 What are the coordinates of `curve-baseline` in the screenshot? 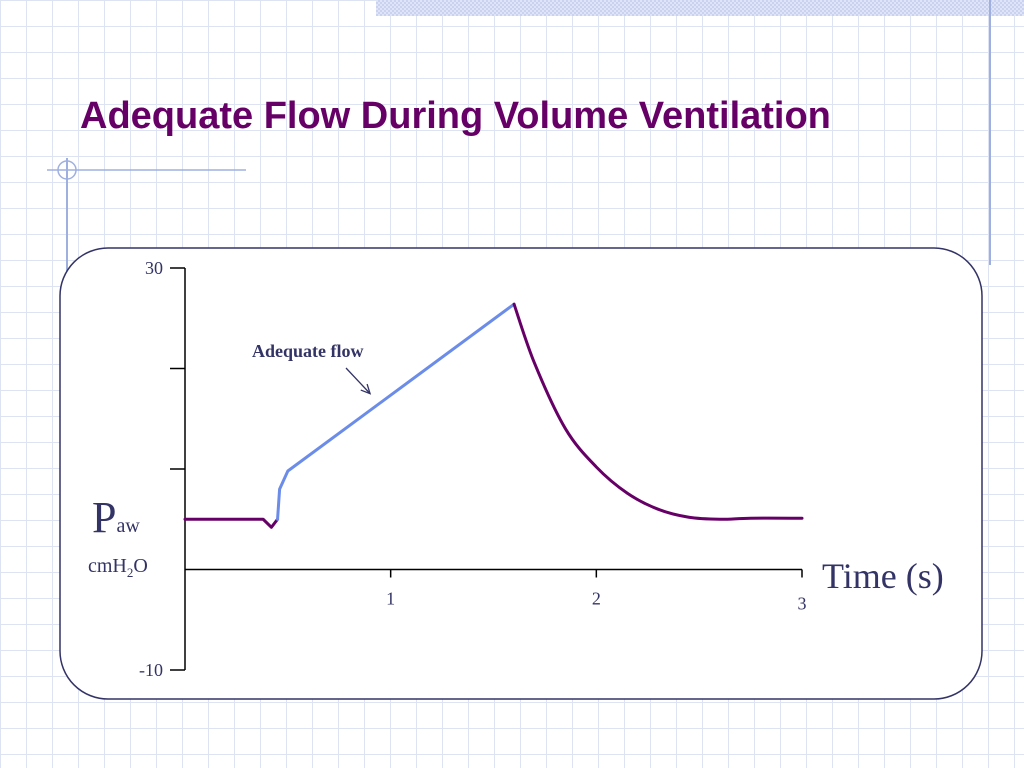 It's located at (231, 523).